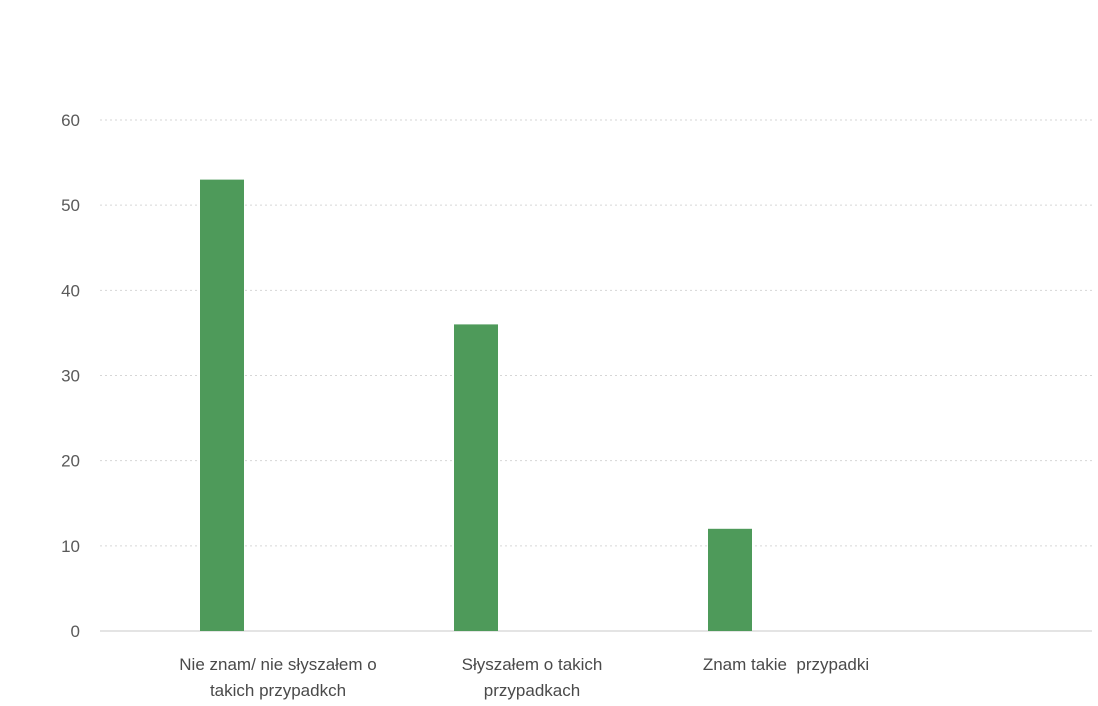  I want to click on y-axis: 0 10 20 30 40 50 60, so click(70, 376).